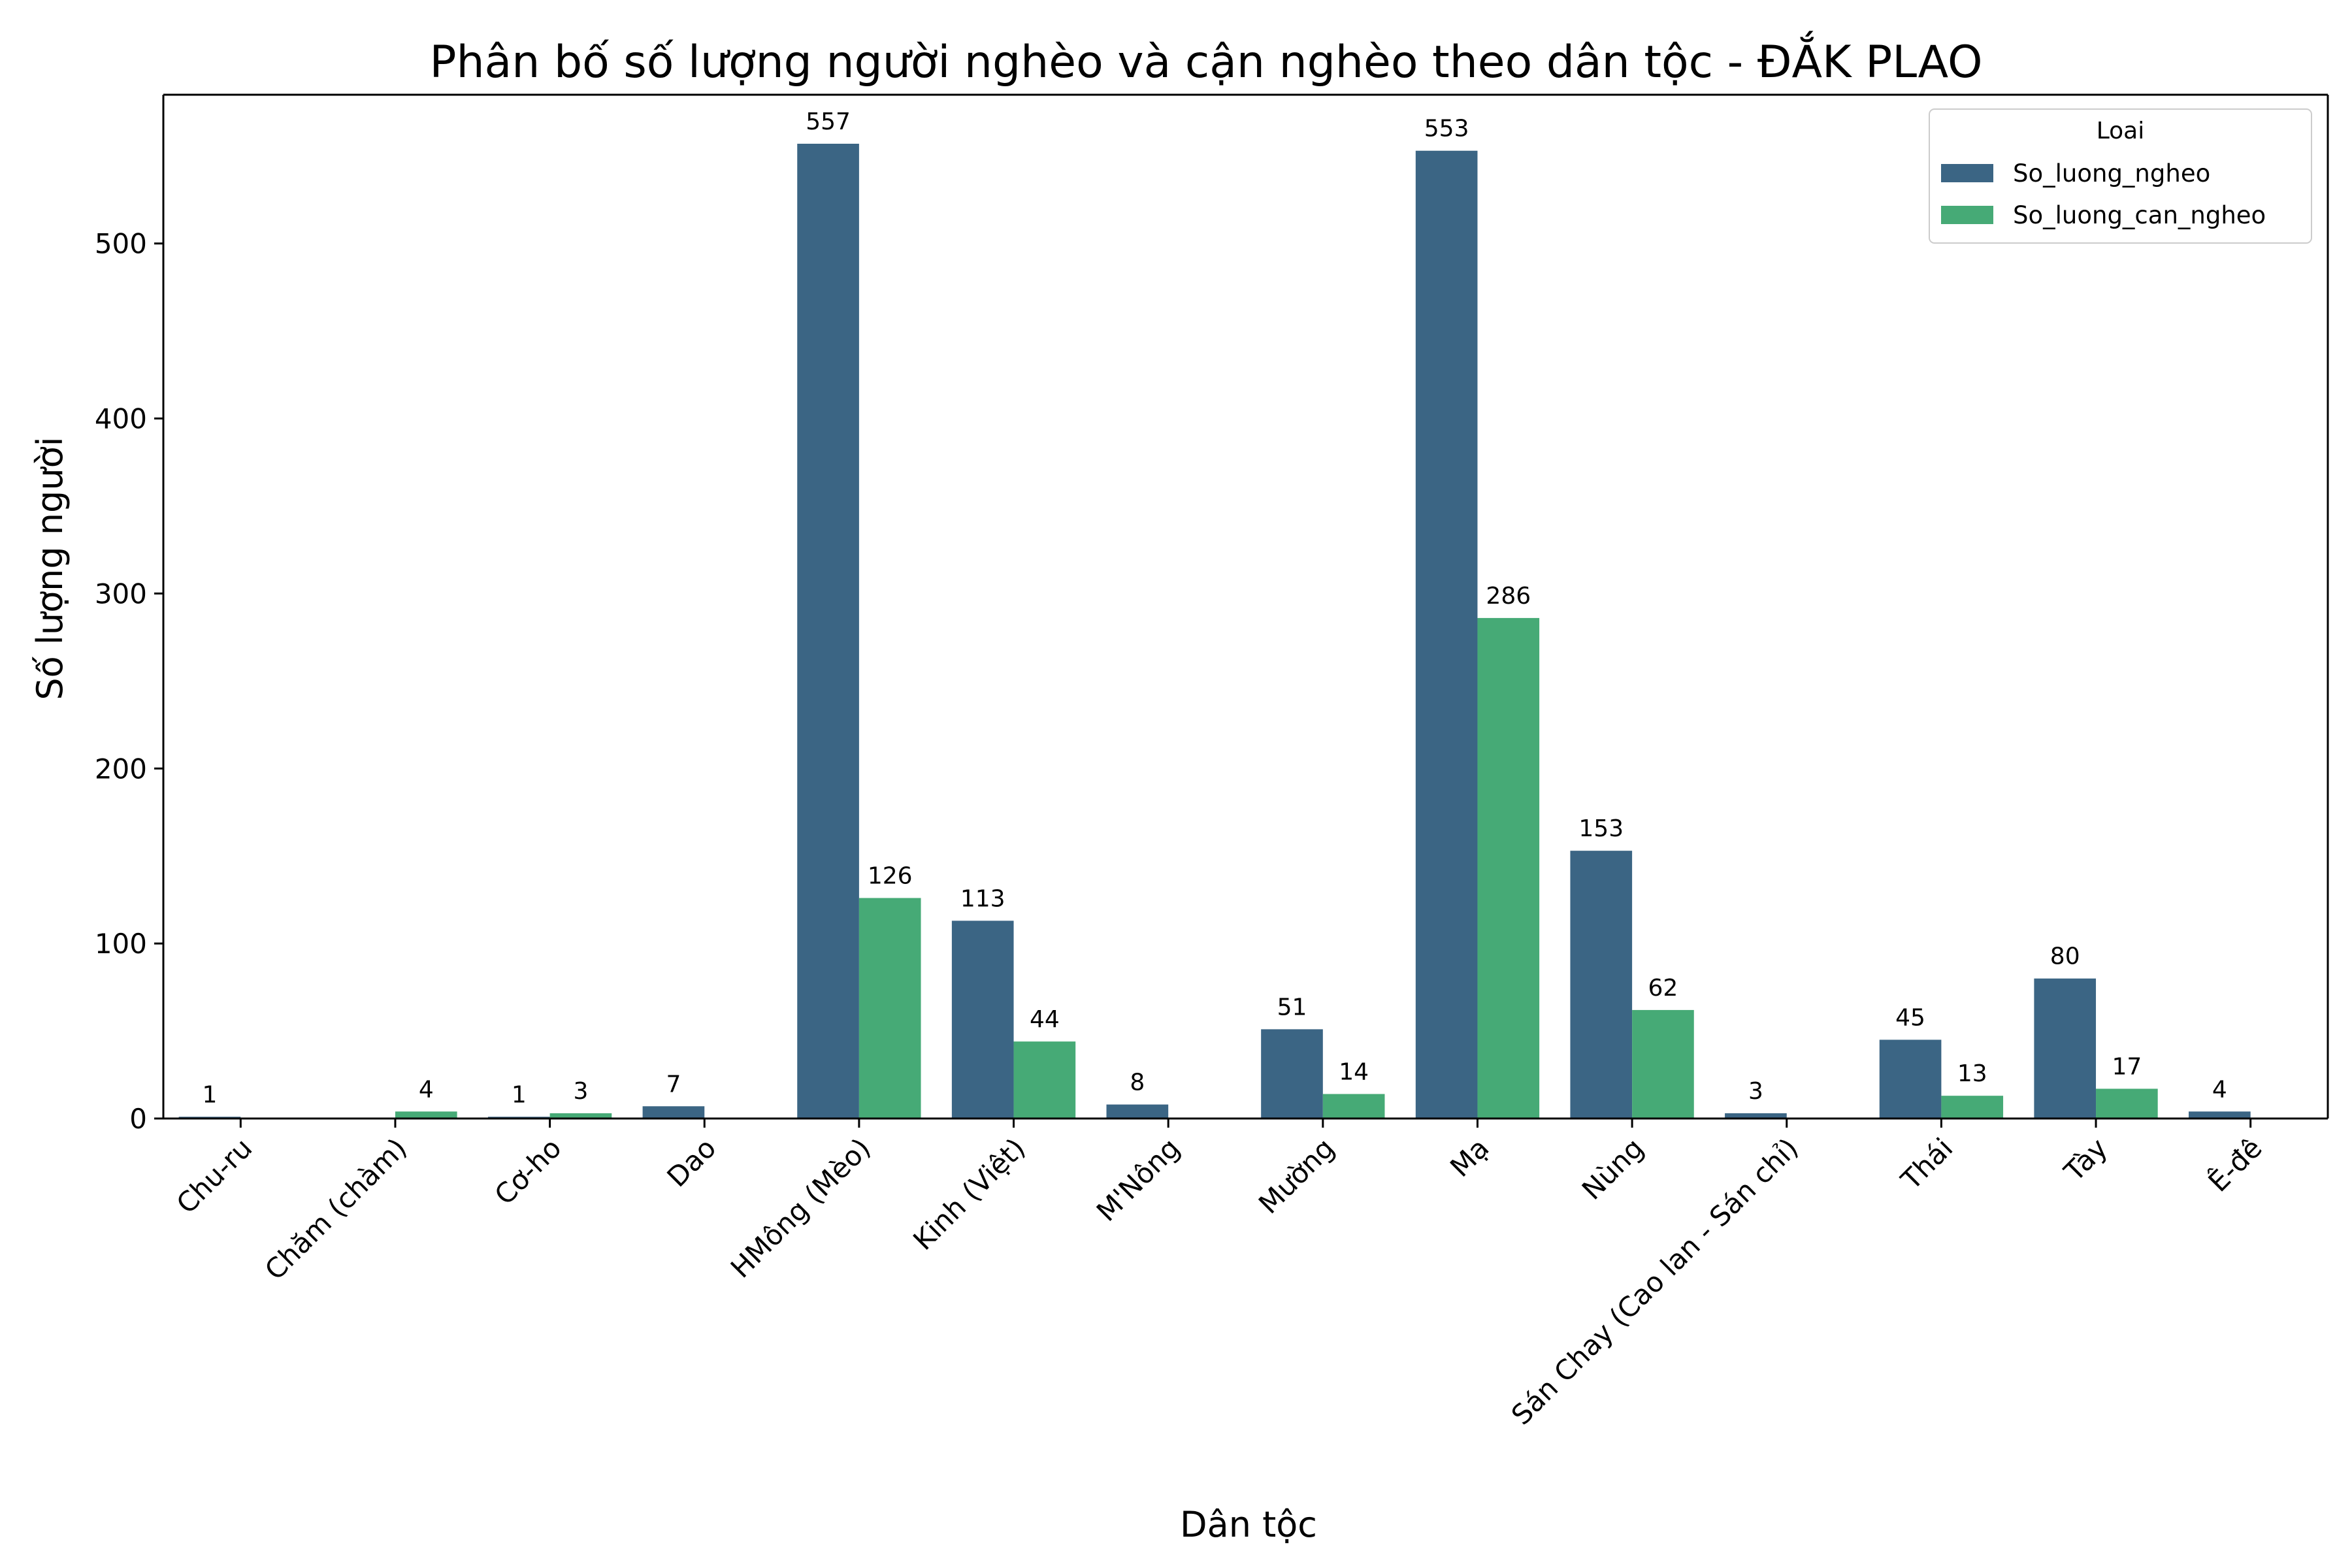 The width and height of the screenshot is (2352, 1568). I want to click on data-label: 286, so click(1508, 596).